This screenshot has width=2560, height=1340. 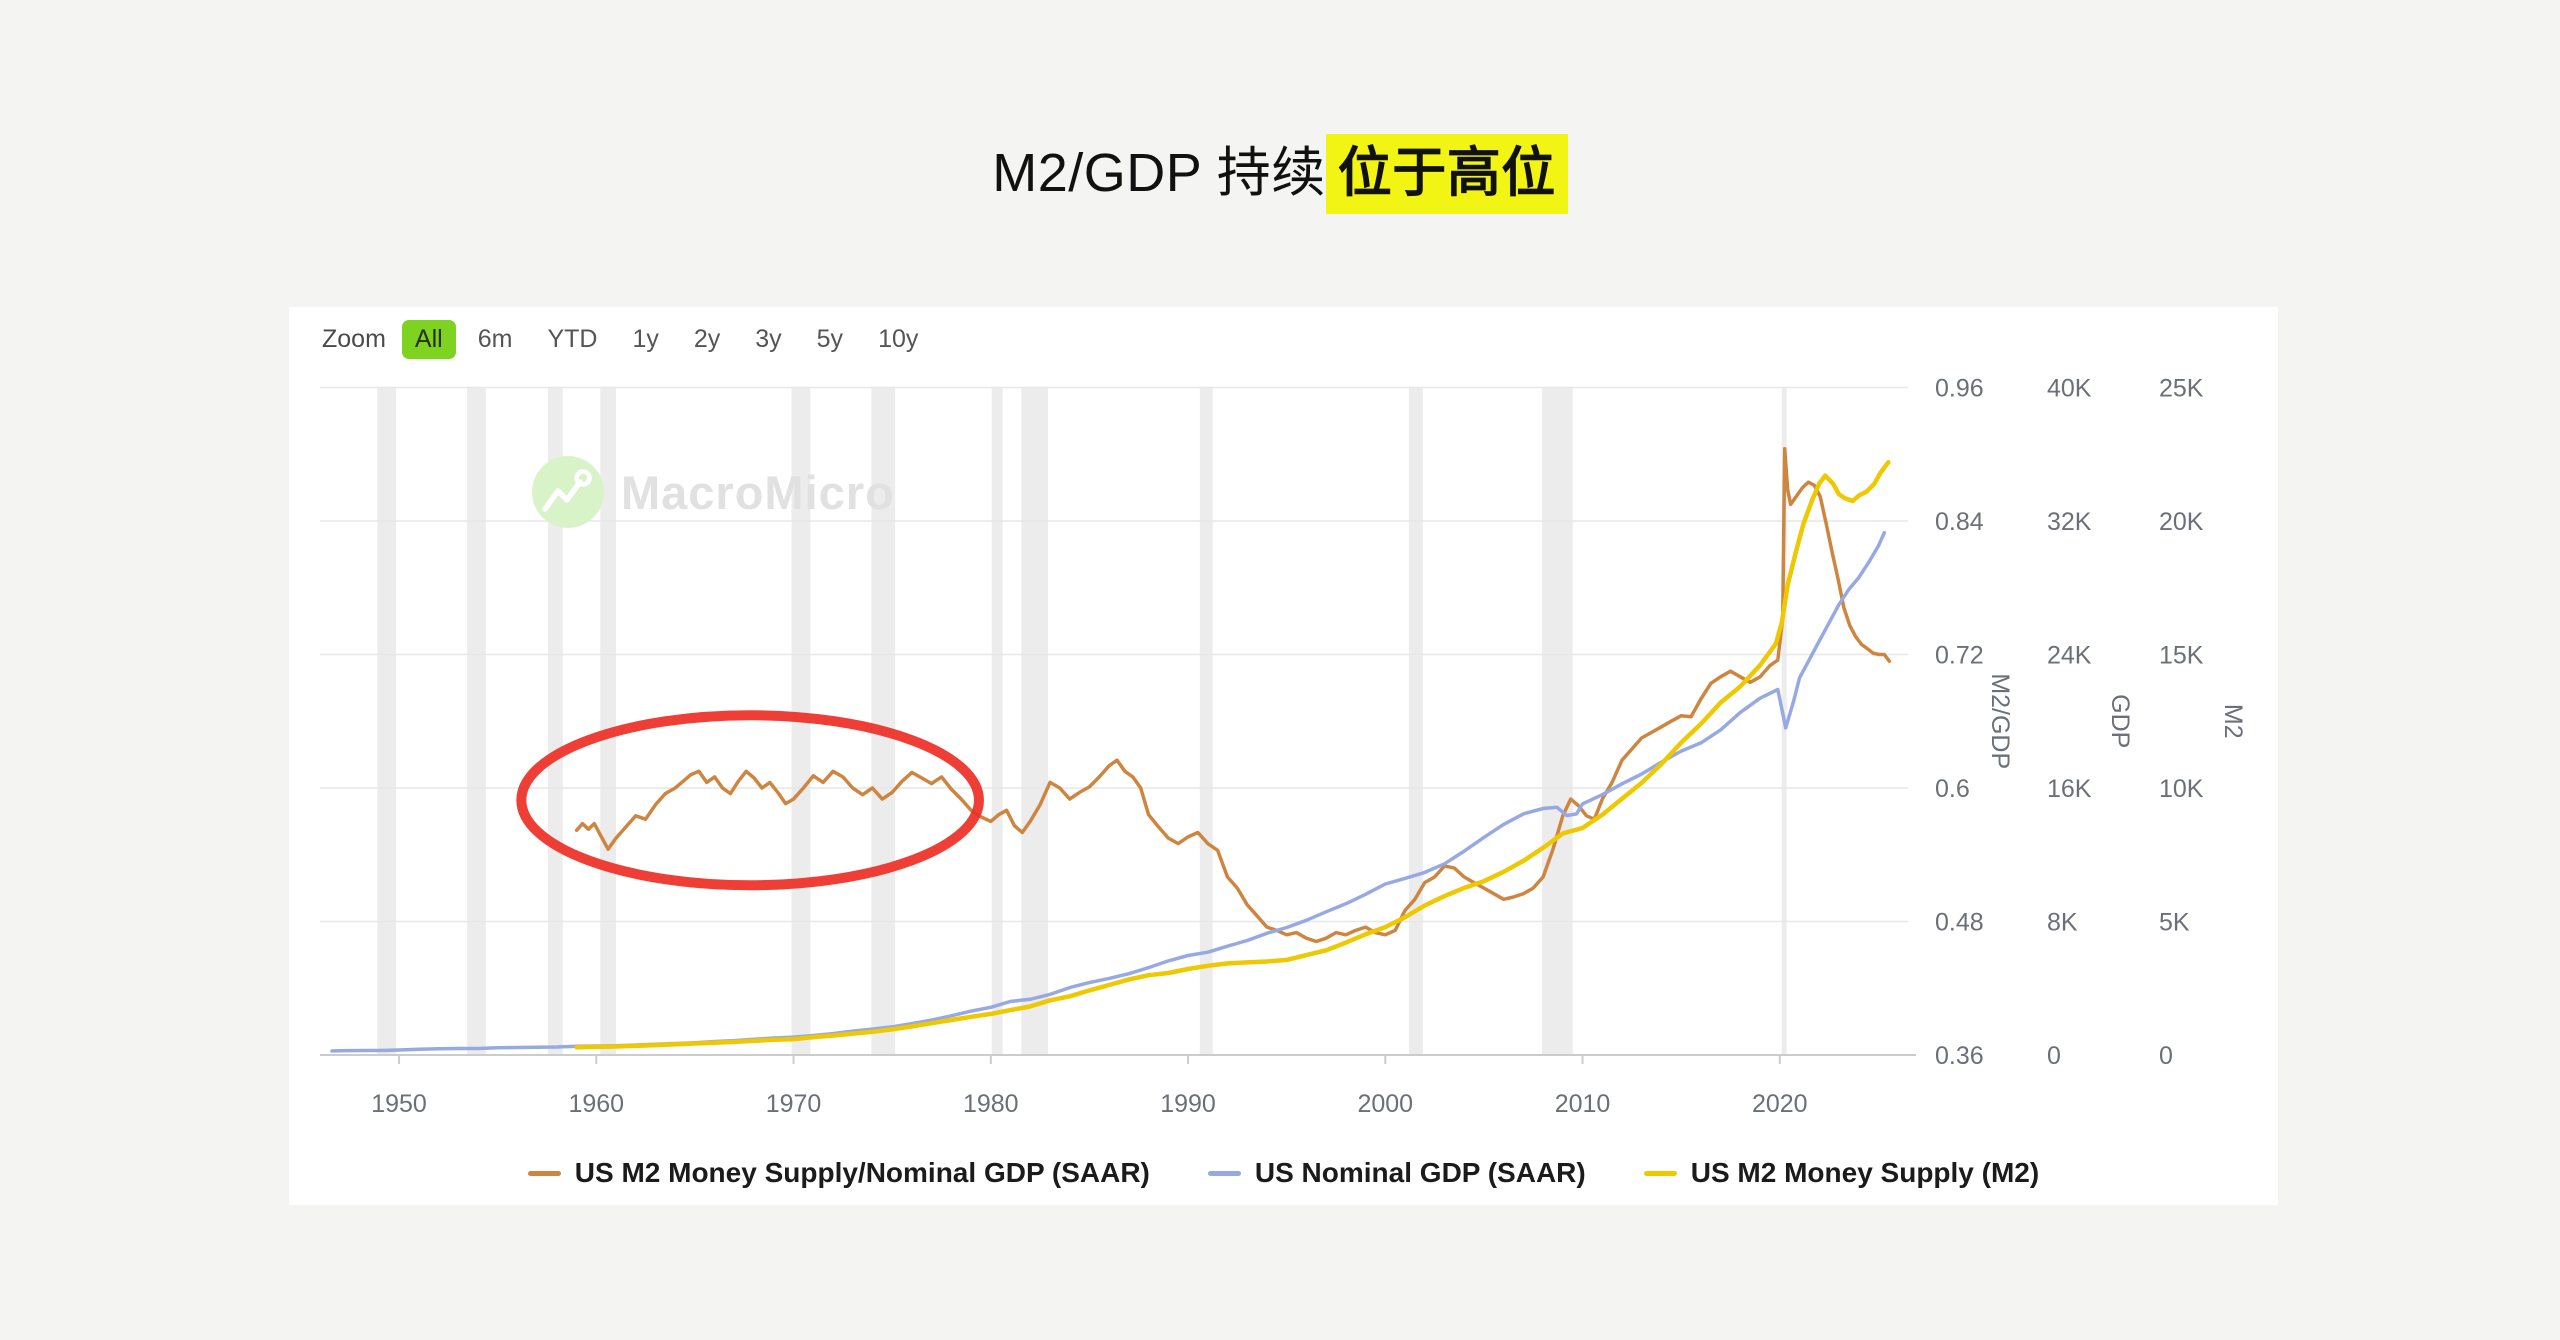 What do you see at coordinates (1959, 923) in the screenshot?
I see `y-axis-label: 0.48` at bounding box center [1959, 923].